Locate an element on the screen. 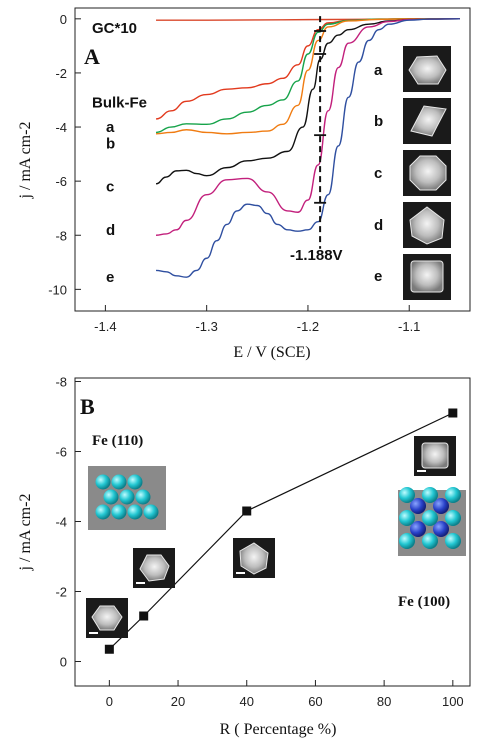 The height and width of the screenshot is (742, 480). sem-inset-b-r10 is located at coordinates (154, 568).